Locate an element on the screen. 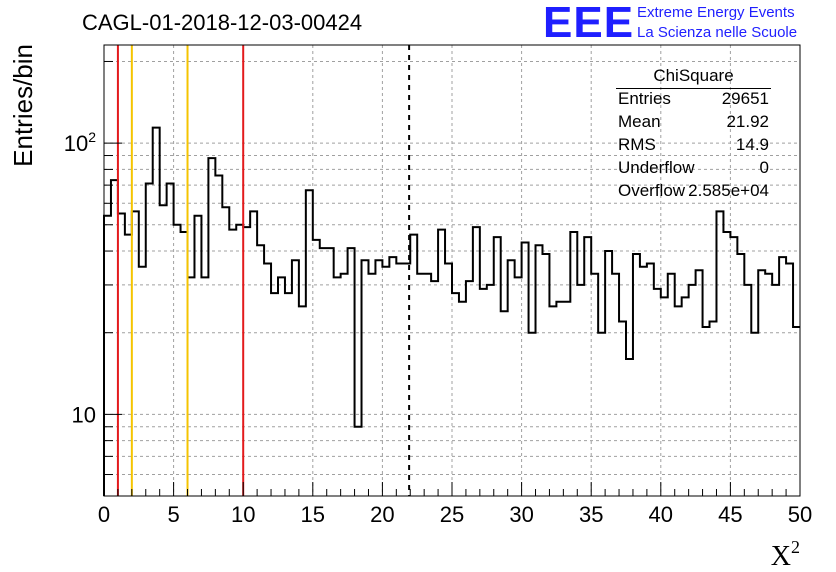  x-tick-label: 15 is located at coordinates (313, 514).